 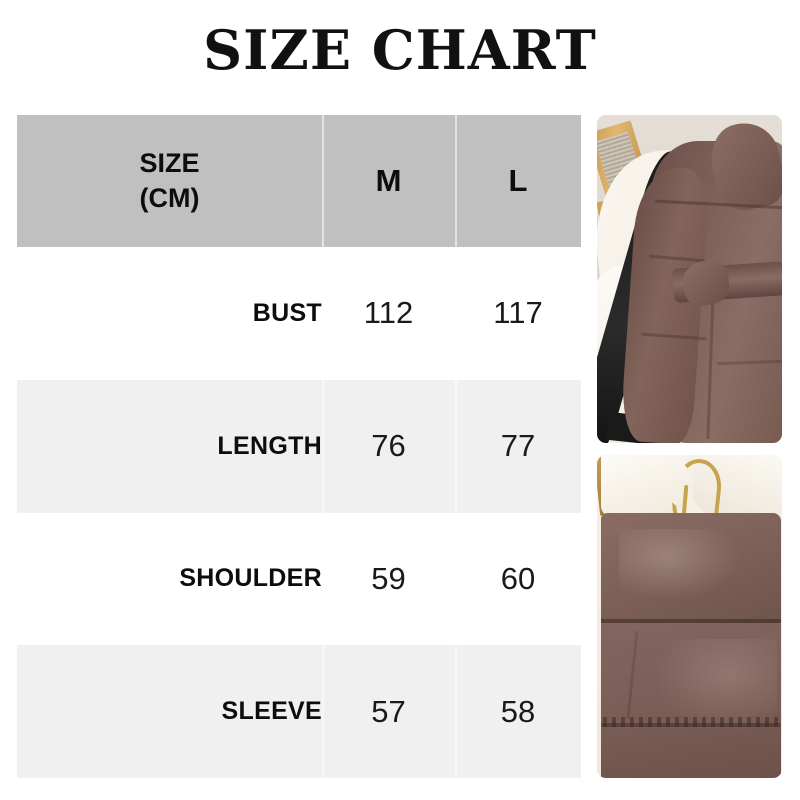 What do you see at coordinates (689, 279) in the screenshot?
I see `product-photo-jacket-on-rail` at bounding box center [689, 279].